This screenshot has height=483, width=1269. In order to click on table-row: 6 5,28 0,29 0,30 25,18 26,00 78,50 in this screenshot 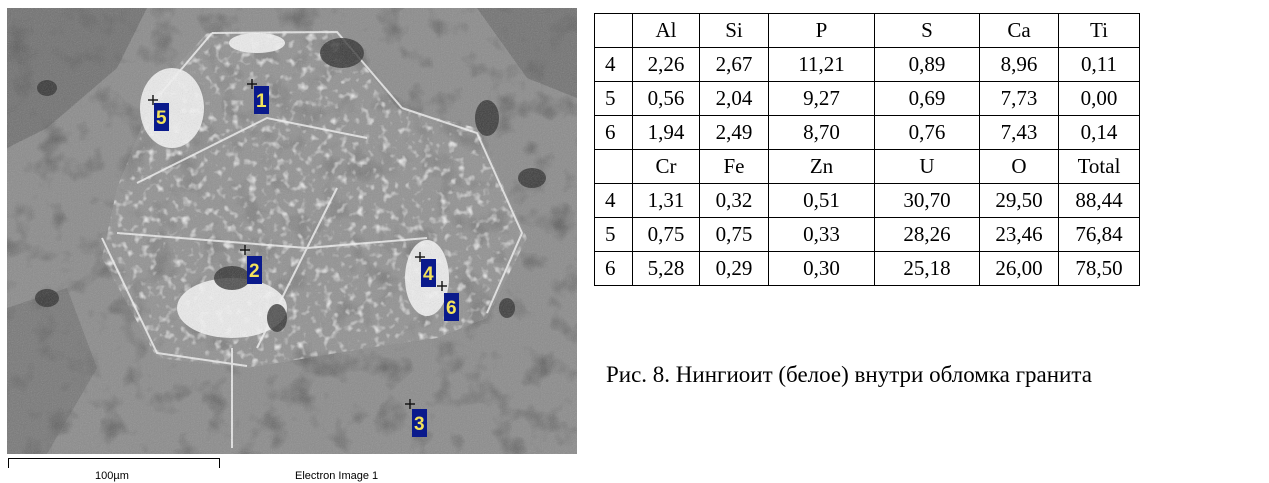, I will do `click(867, 268)`.